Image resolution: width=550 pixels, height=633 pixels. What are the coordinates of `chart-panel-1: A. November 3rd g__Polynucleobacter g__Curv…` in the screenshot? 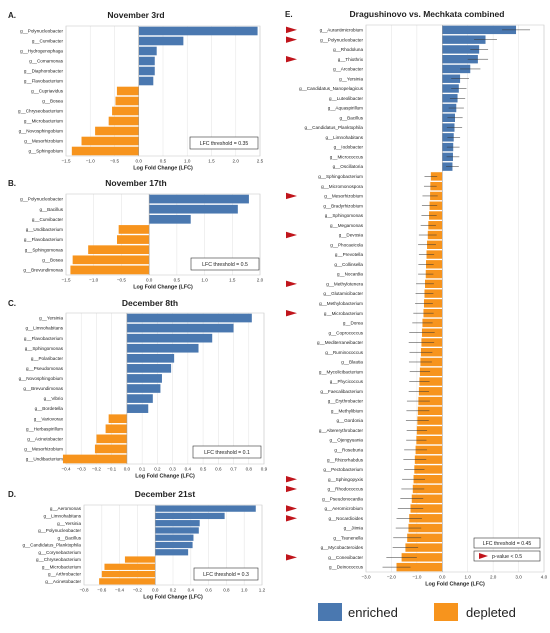 It's located at (136, 91).